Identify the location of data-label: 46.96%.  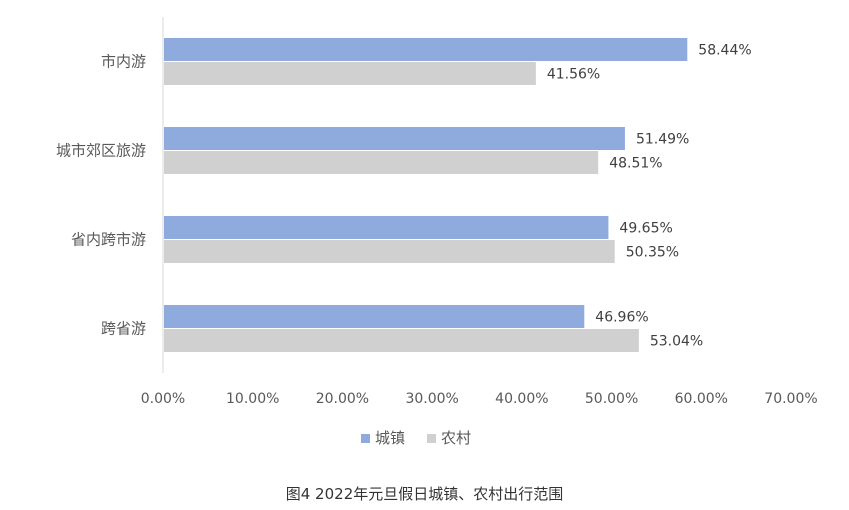
(621, 318).